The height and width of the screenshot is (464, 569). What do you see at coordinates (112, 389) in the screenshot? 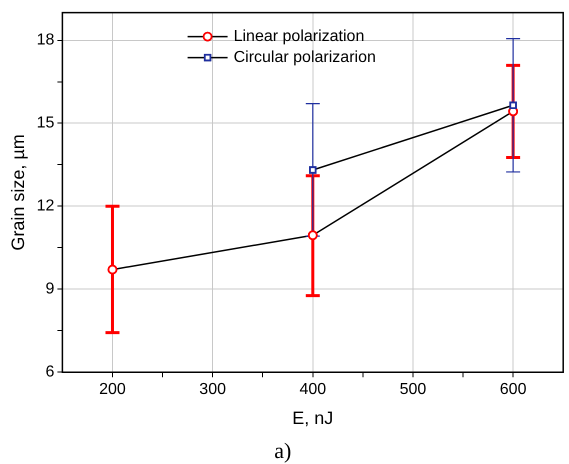
I see `x-tick-label: 200` at bounding box center [112, 389].